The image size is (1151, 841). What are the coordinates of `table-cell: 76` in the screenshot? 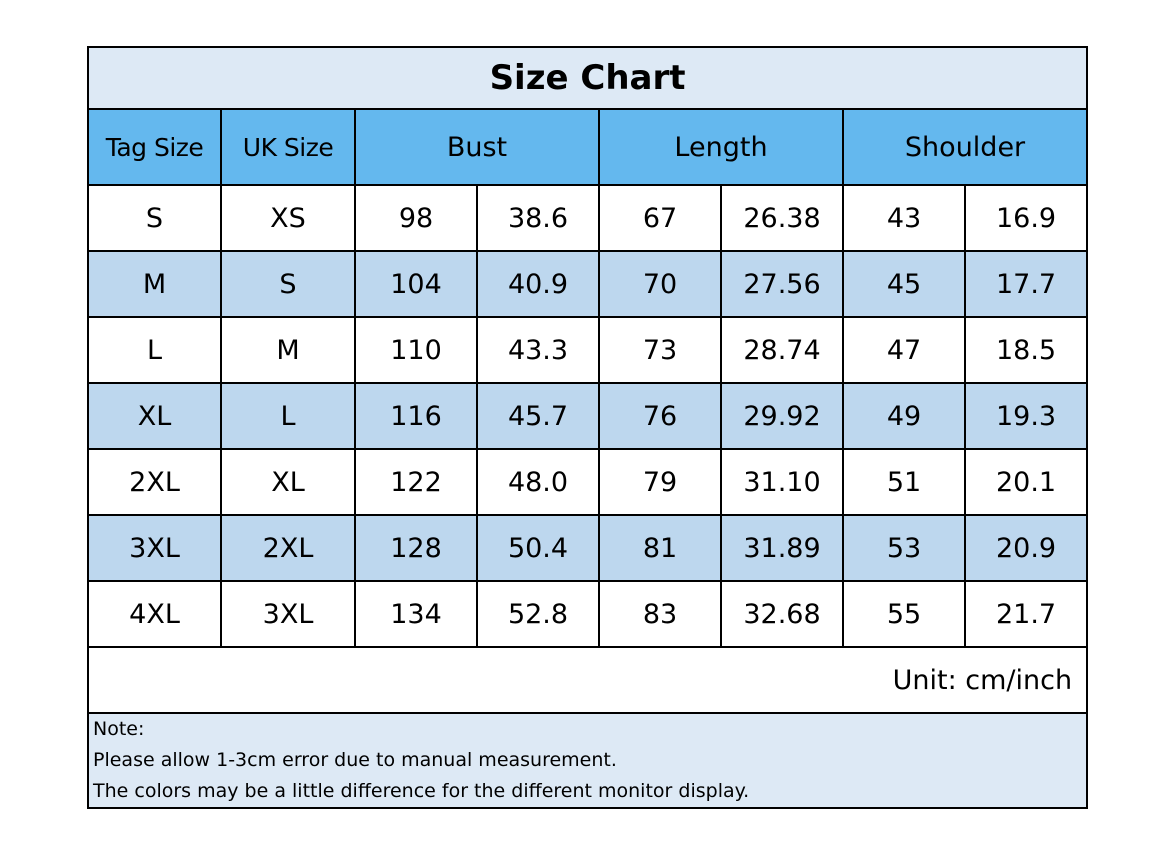 It's located at (660, 416).